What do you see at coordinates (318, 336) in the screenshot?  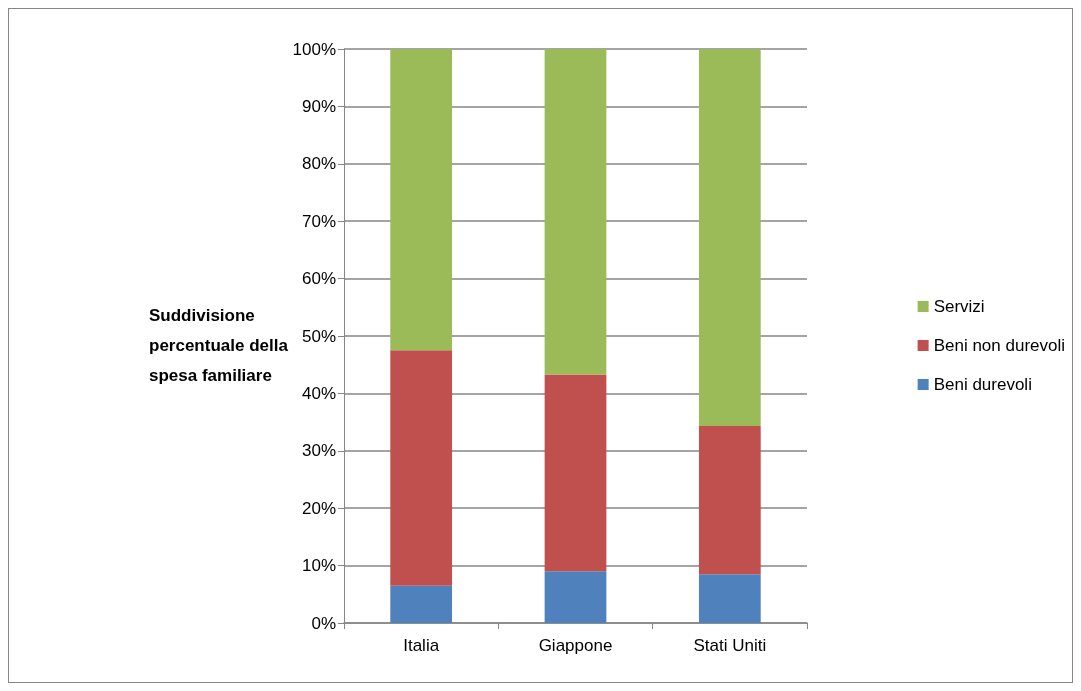 I see `y-tick-label: 50%` at bounding box center [318, 336].